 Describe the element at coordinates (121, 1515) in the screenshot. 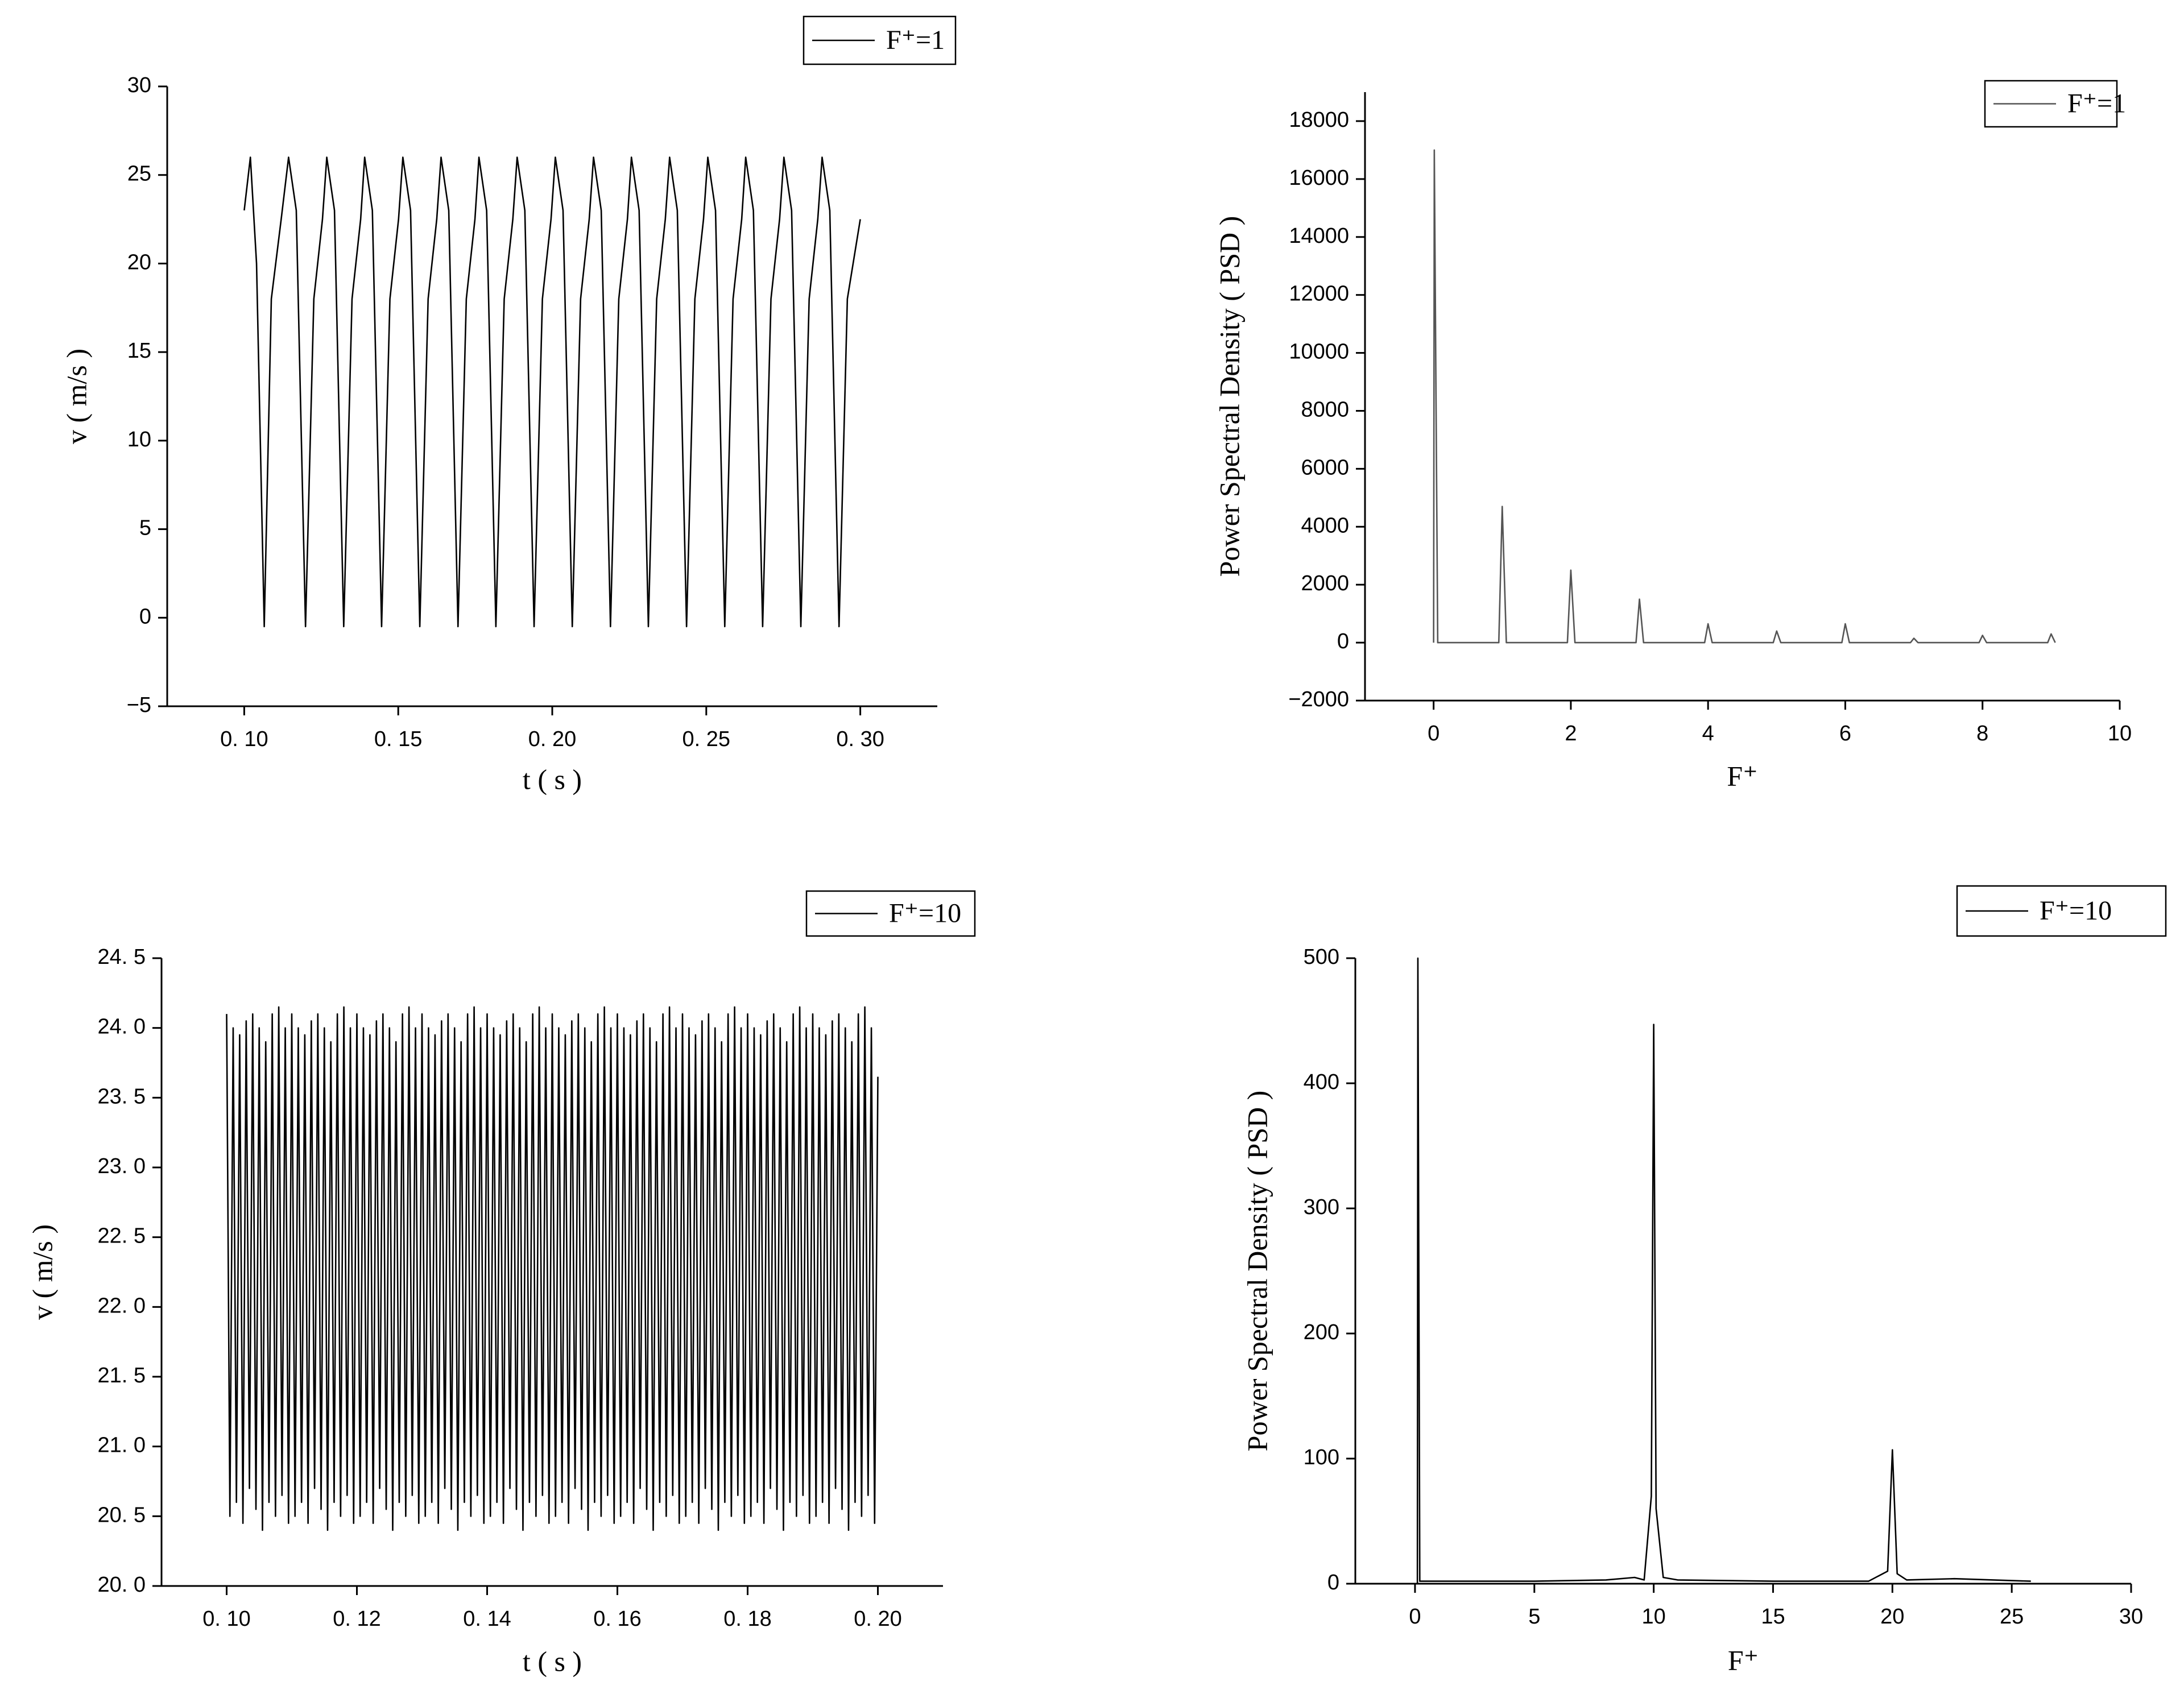

I see `y-tick-label: 20. 5` at that location.